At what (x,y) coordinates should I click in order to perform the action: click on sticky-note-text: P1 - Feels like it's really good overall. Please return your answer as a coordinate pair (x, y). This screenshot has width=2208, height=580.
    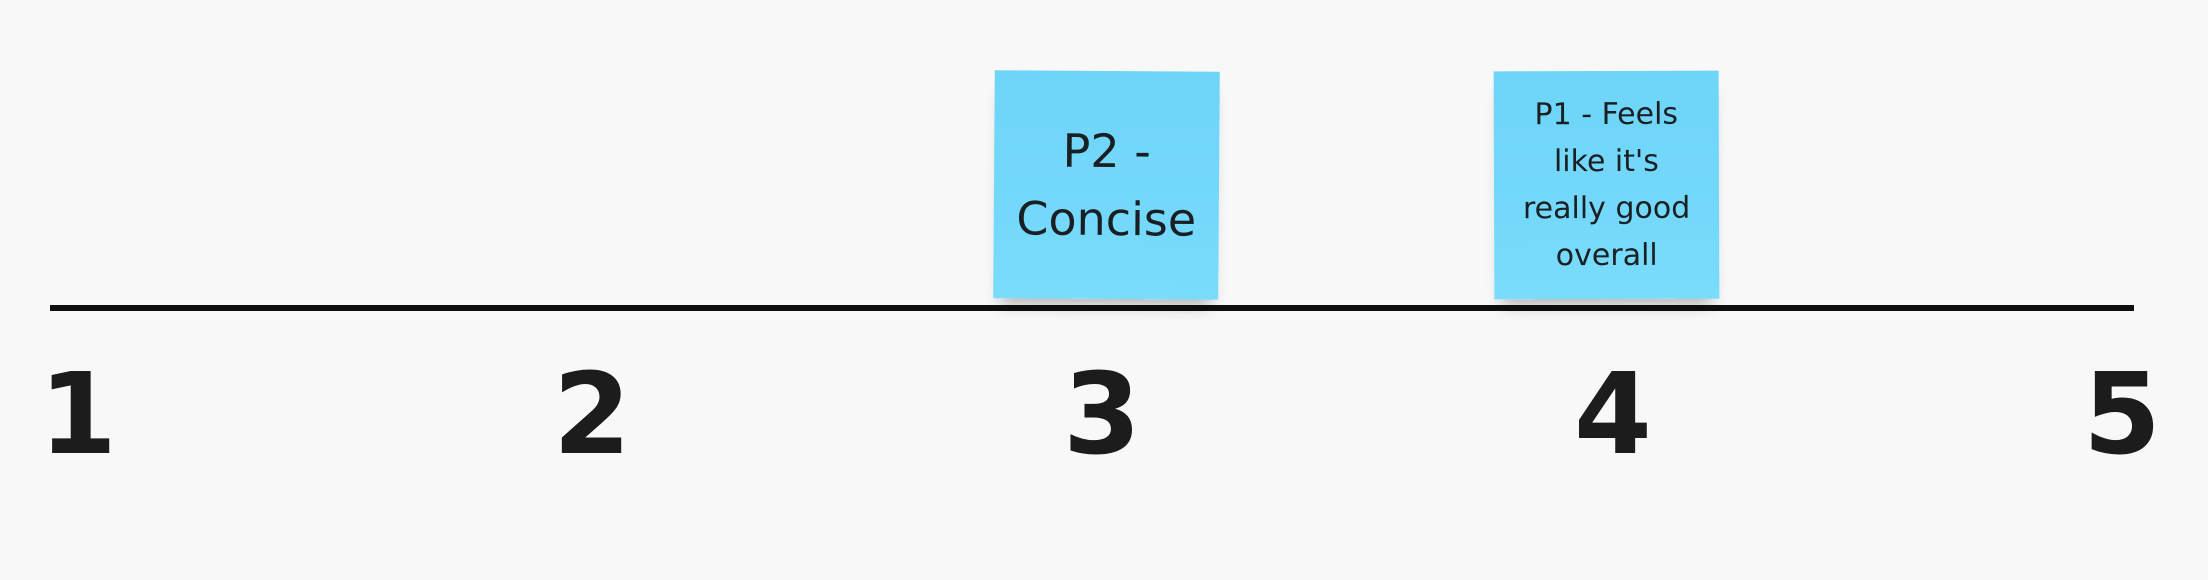
    Looking at the image, I should click on (1606, 185).